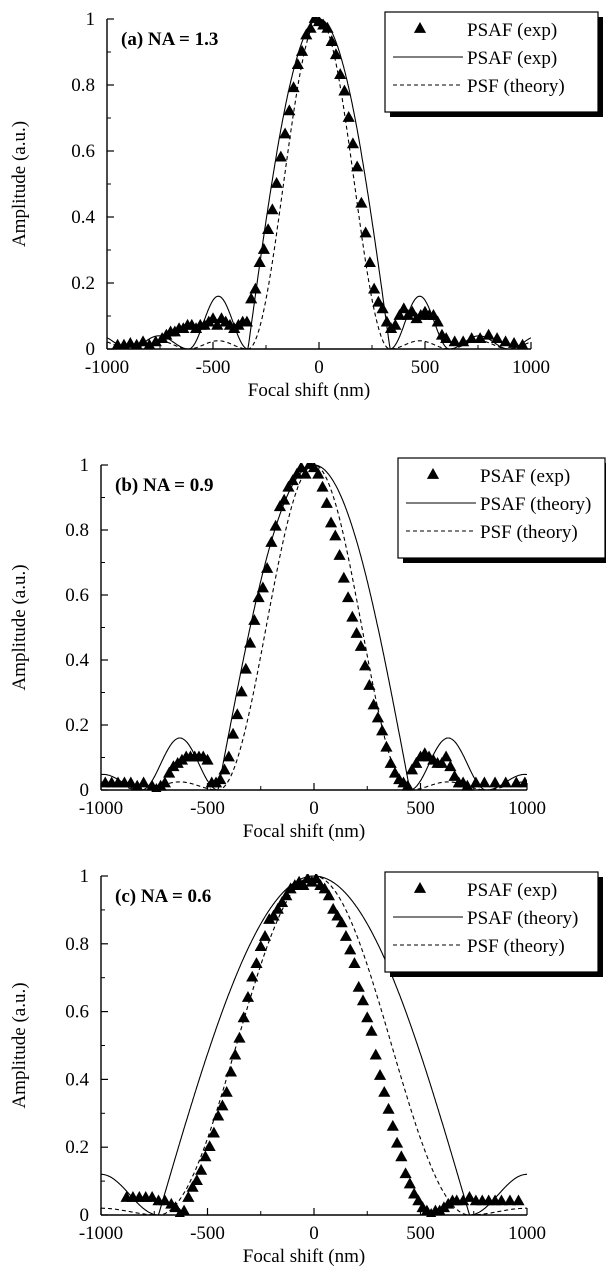  Describe the element at coordinates (77, 530) in the screenshot. I see `y-tick-label: 0.8` at that location.